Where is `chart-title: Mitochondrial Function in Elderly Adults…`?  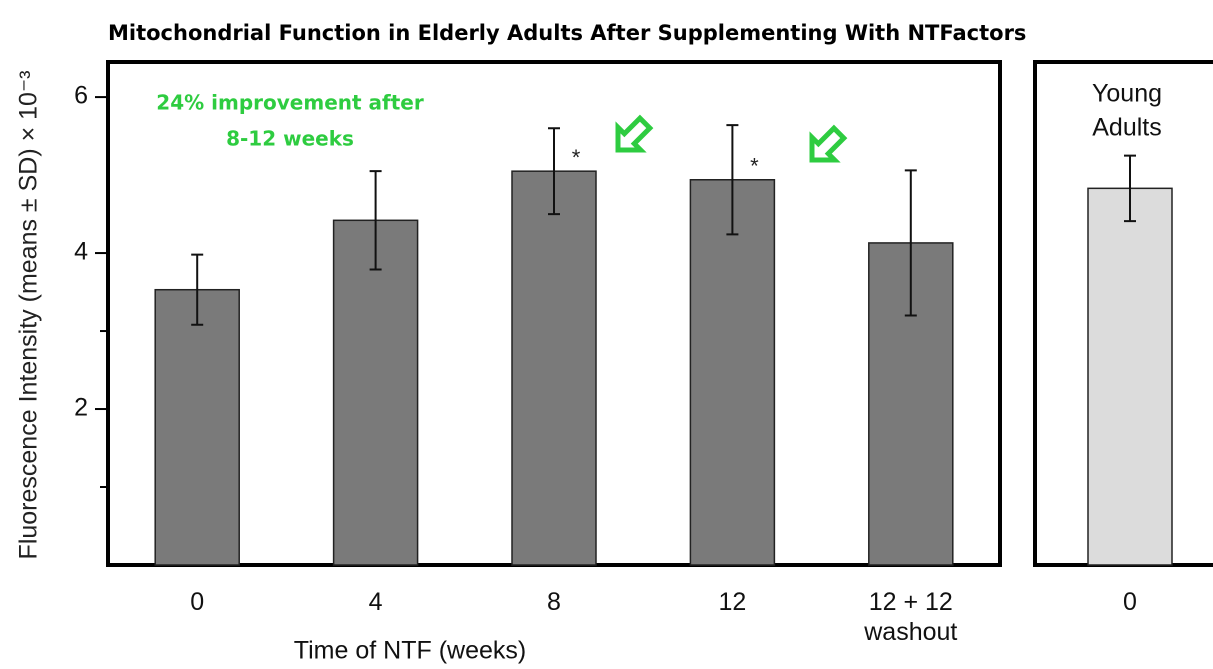 chart-title: Mitochondrial Function in Elderly Adults… is located at coordinates (567, 33).